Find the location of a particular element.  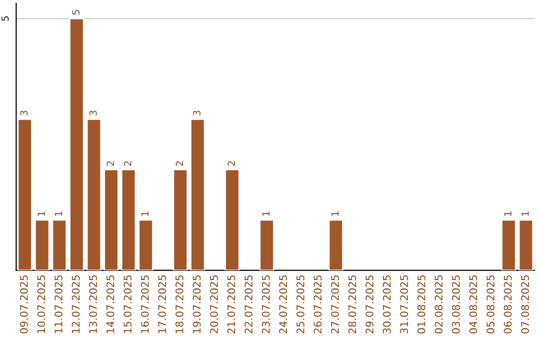

x-tick-label: 31.07.2025 is located at coordinates (404, 304).